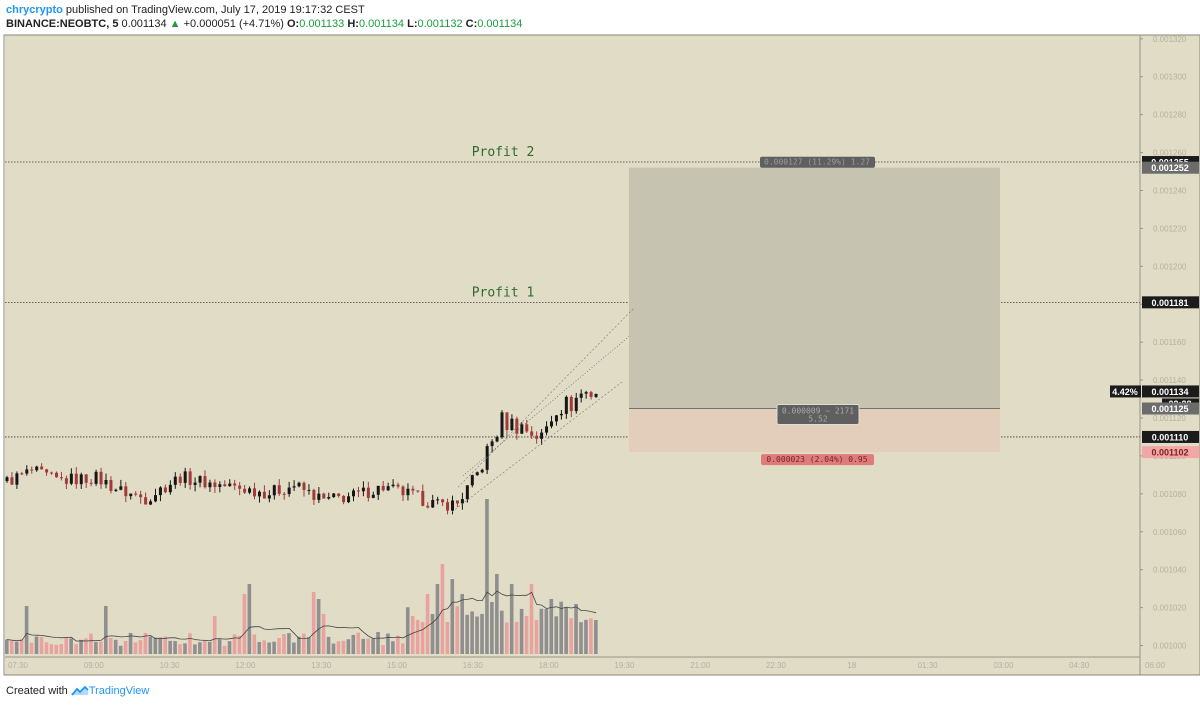 The height and width of the screenshot is (706, 1200). I want to click on y-tick-label: 0.001160, so click(1169, 342).